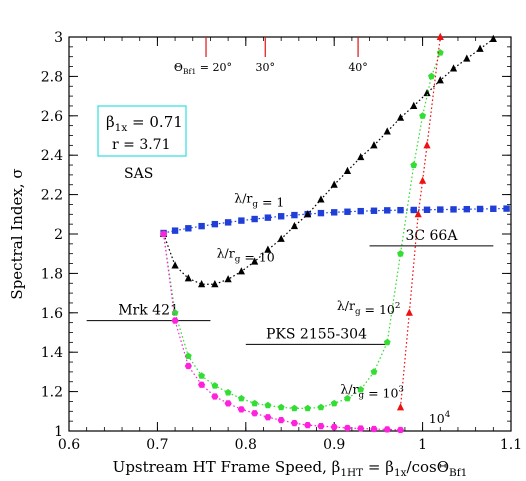 This screenshot has height=481, width=526. I want to click on angle-marker-label: 30°, so click(265, 67).